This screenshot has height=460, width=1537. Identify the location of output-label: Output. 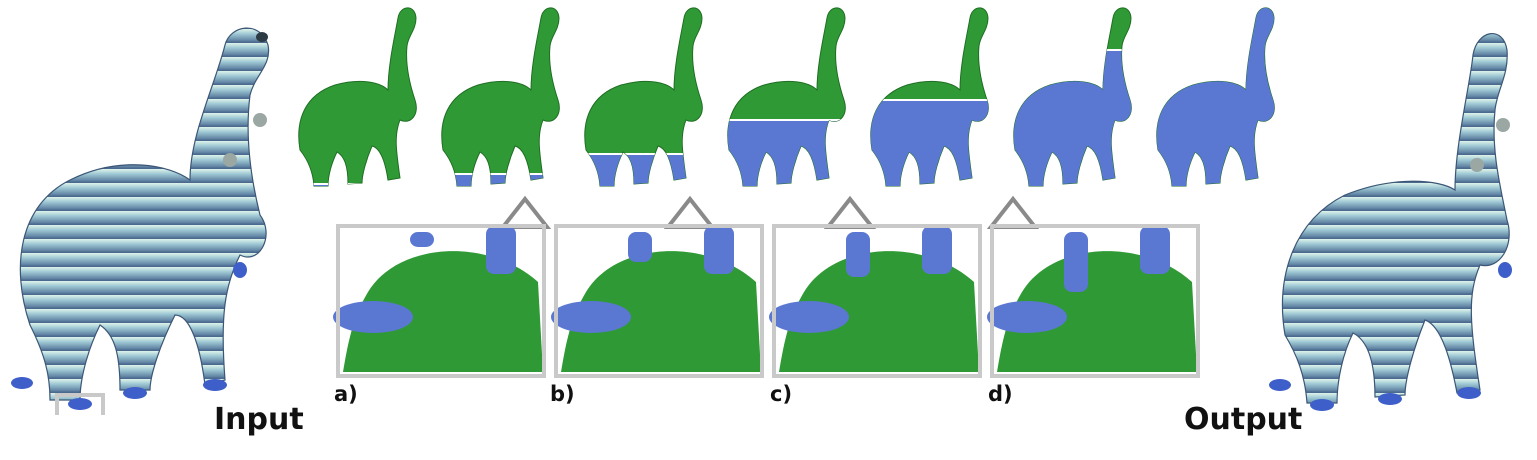
(1243, 419).